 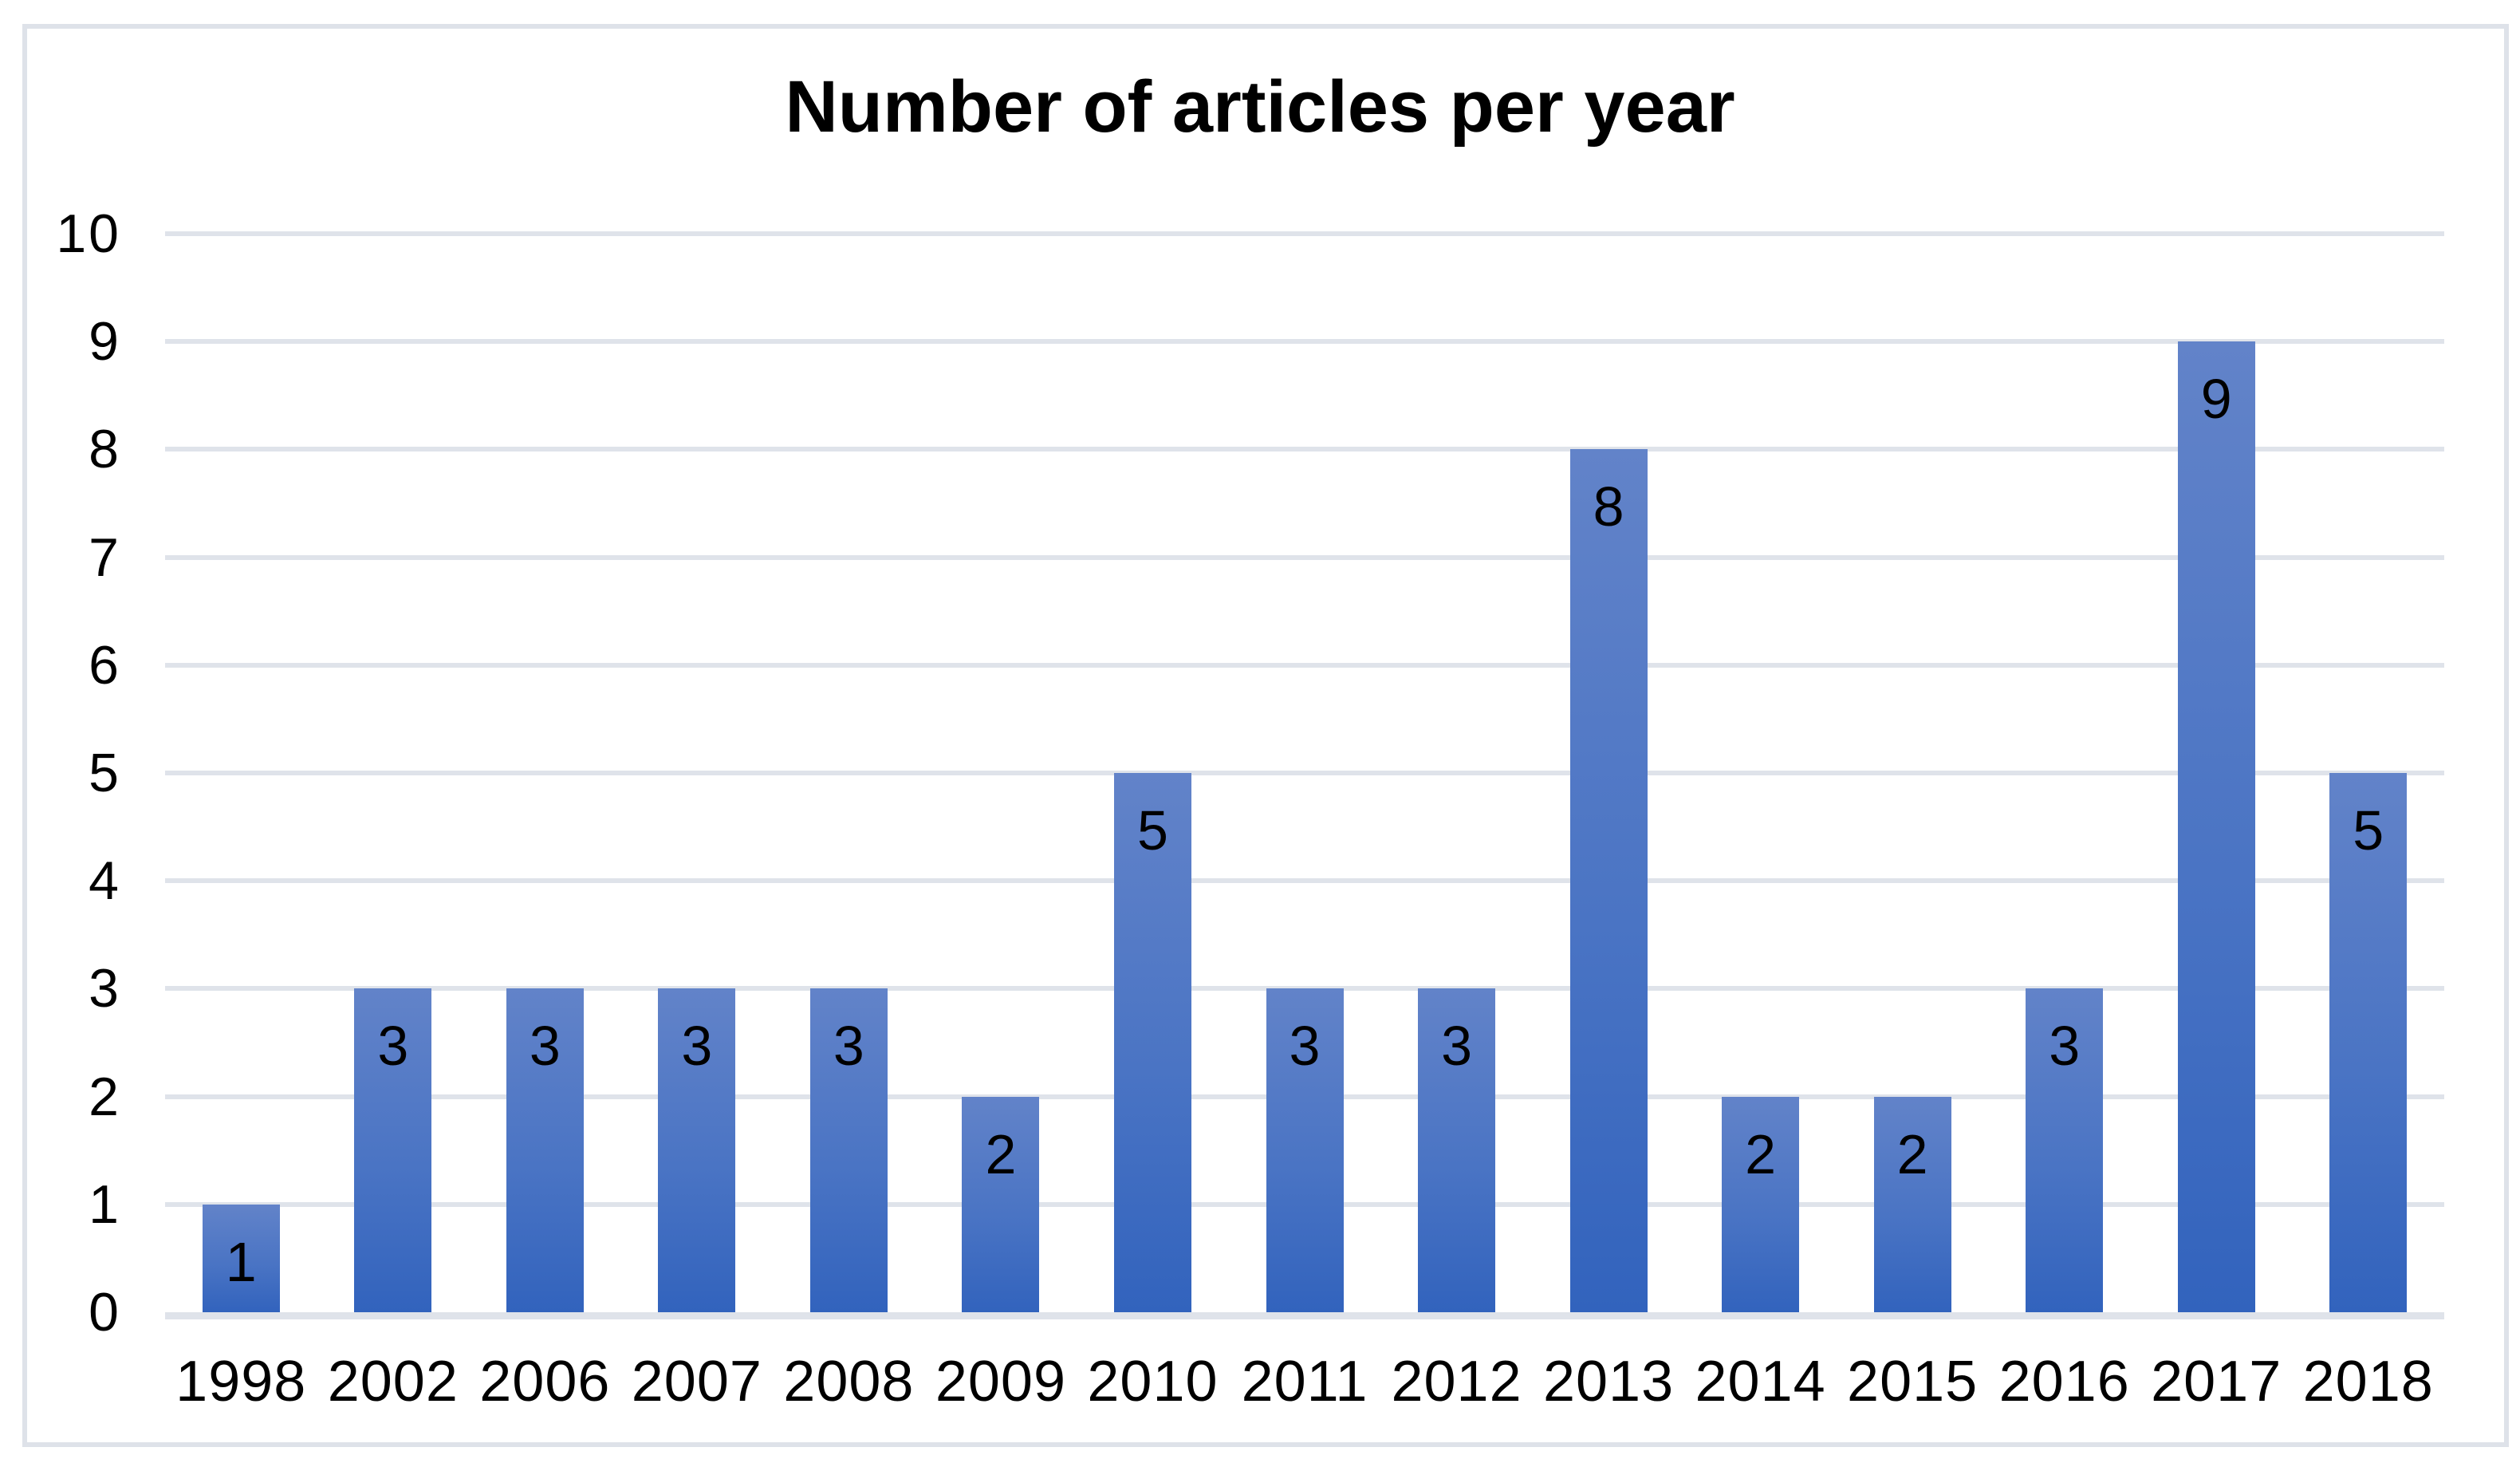 What do you see at coordinates (696, 1382) in the screenshot?
I see `x-axis-tick-label: 2007` at bounding box center [696, 1382].